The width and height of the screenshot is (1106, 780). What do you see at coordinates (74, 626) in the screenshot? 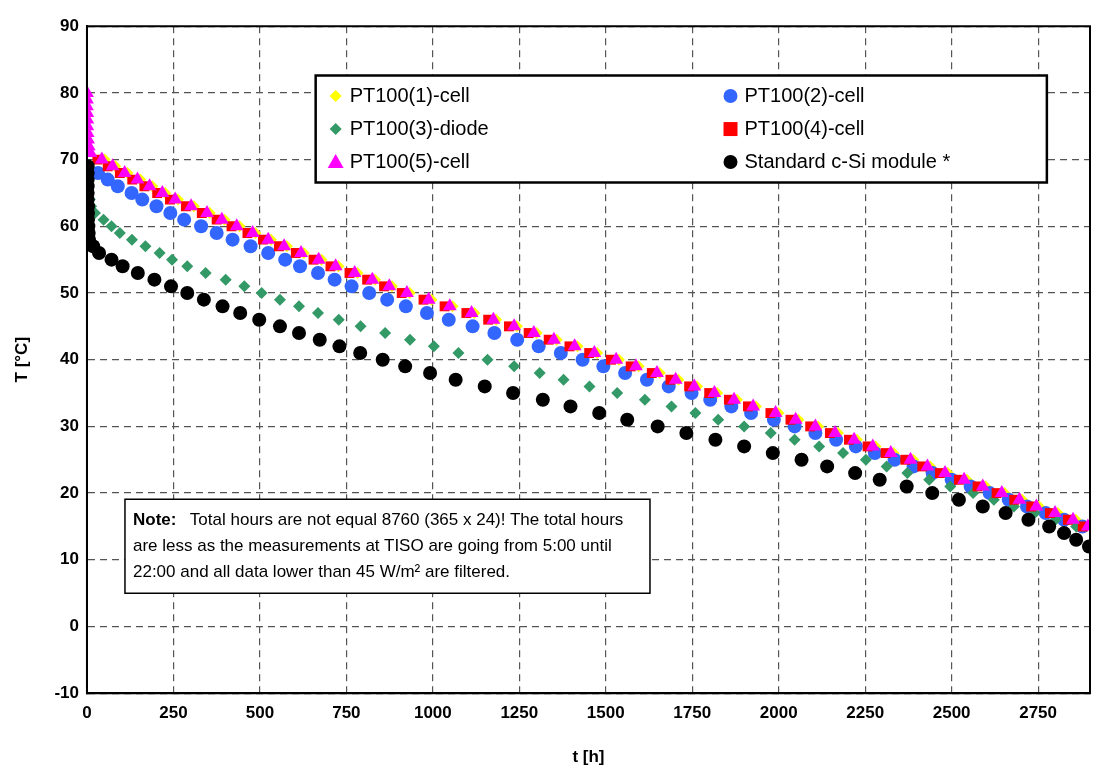
I see `y-tick-label: 0` at bounding box center [74, 626].